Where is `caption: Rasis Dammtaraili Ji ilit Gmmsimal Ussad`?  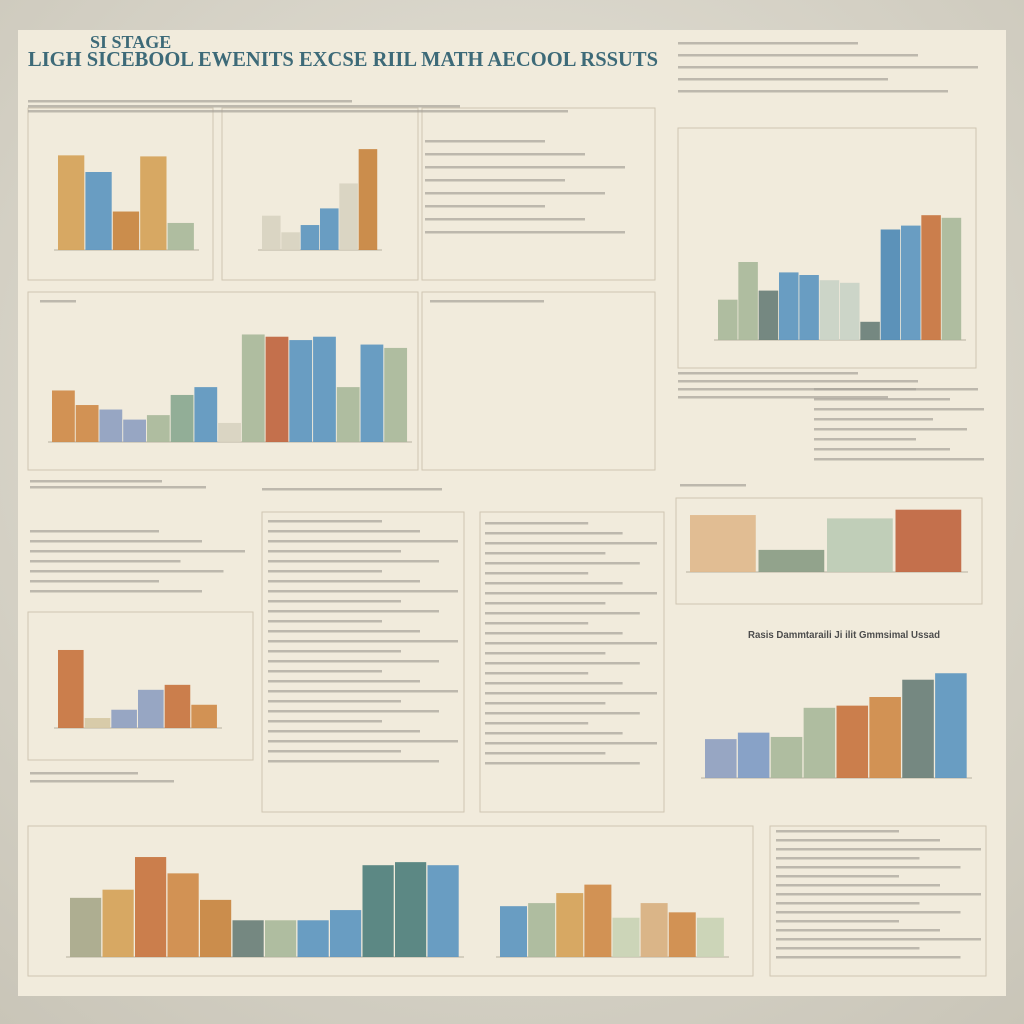
caption: Rasis Dammtaraili Ji ilit Gmmsimal Ussad is located at coordinates (844, 635).